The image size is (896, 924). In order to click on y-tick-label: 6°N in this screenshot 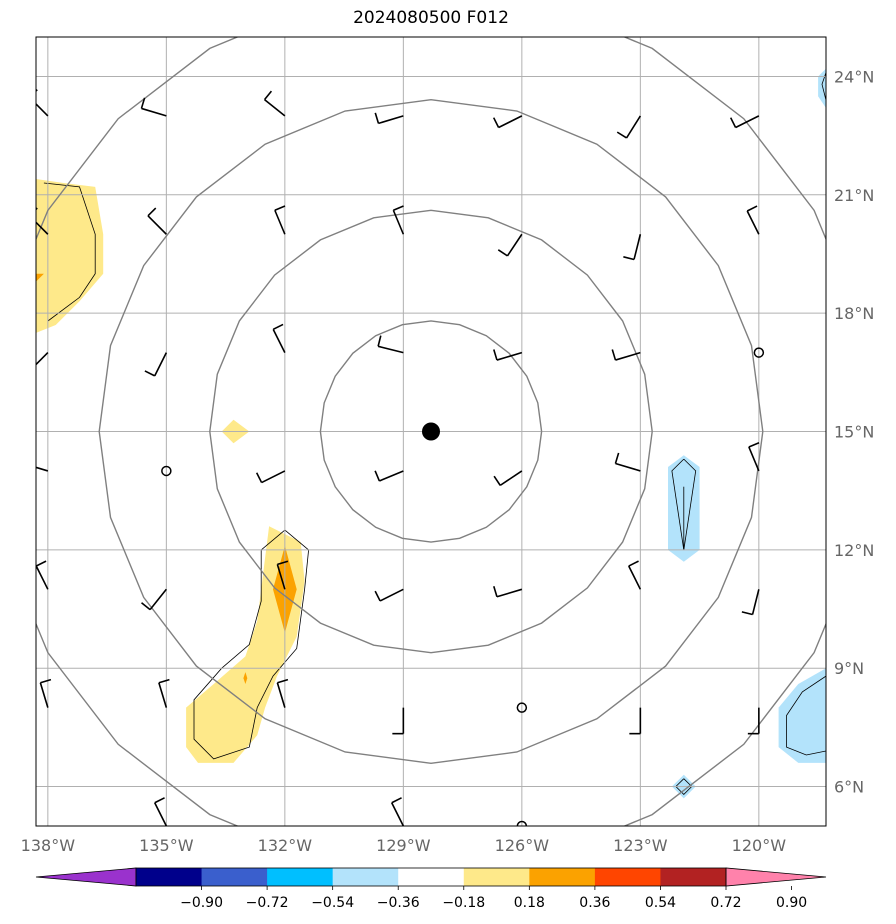, I will do `click(849, 787)`.